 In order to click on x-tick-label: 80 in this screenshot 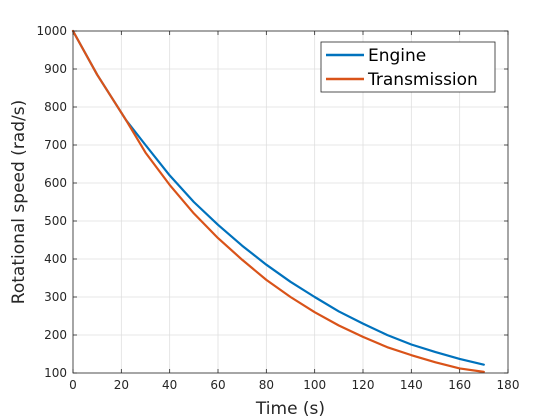, I will do `click(266, 385)`.